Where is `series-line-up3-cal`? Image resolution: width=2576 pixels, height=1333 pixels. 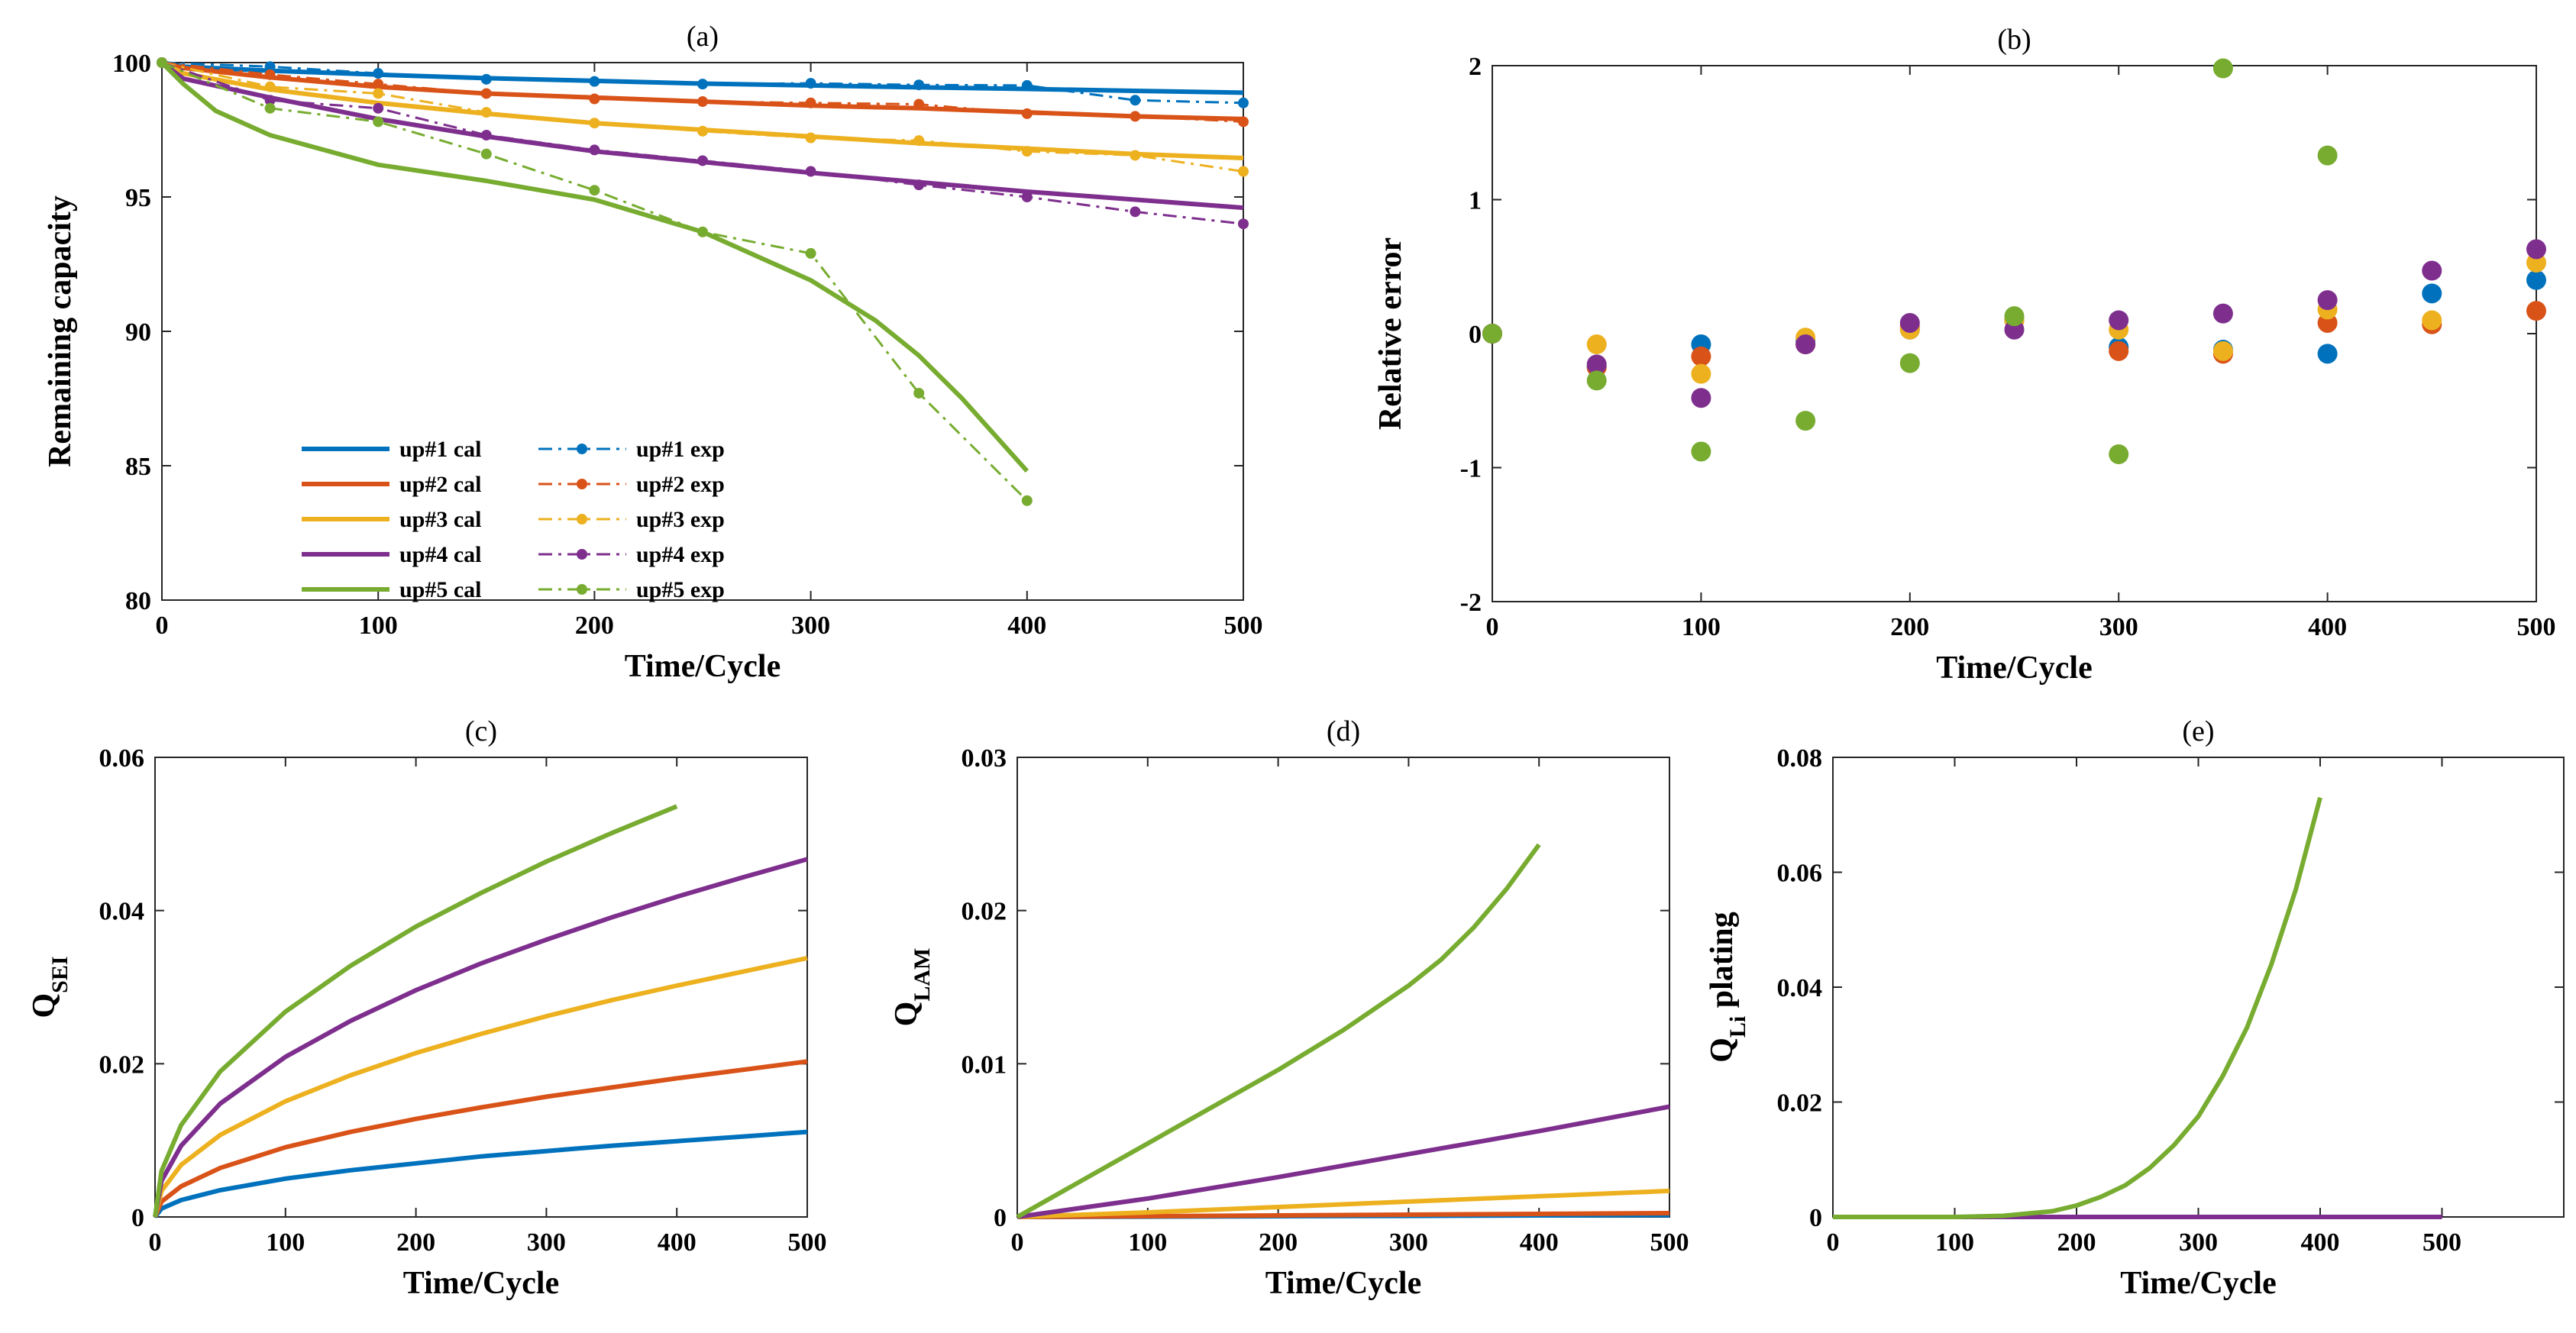
series-line-up3-cal is located at coordinates (702, 110).